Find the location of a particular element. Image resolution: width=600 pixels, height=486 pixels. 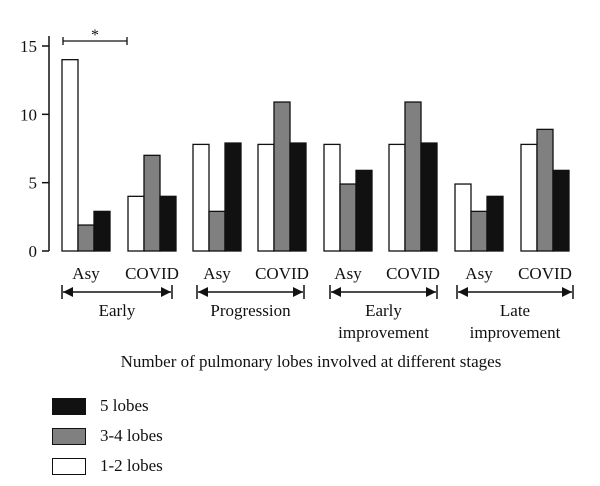

x-axis-labels: Asy COVID Asy COVID Asy COVID Asy COVID is located at coordinates (322, 273).